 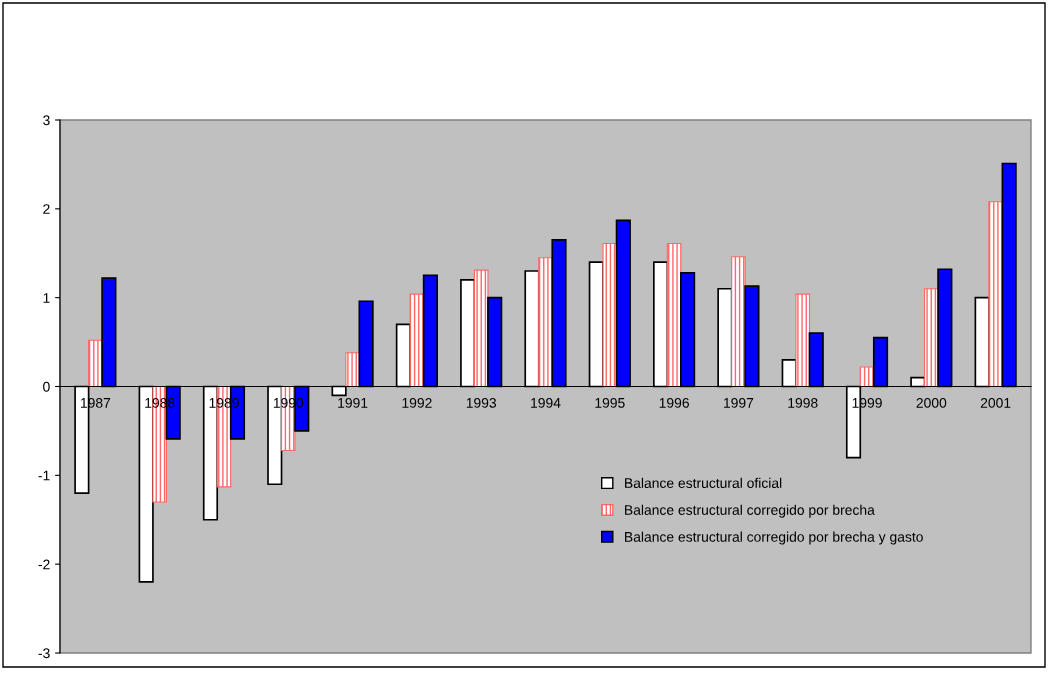 I want to click on x-tick-label: 1994, so click(x=546, y=402).